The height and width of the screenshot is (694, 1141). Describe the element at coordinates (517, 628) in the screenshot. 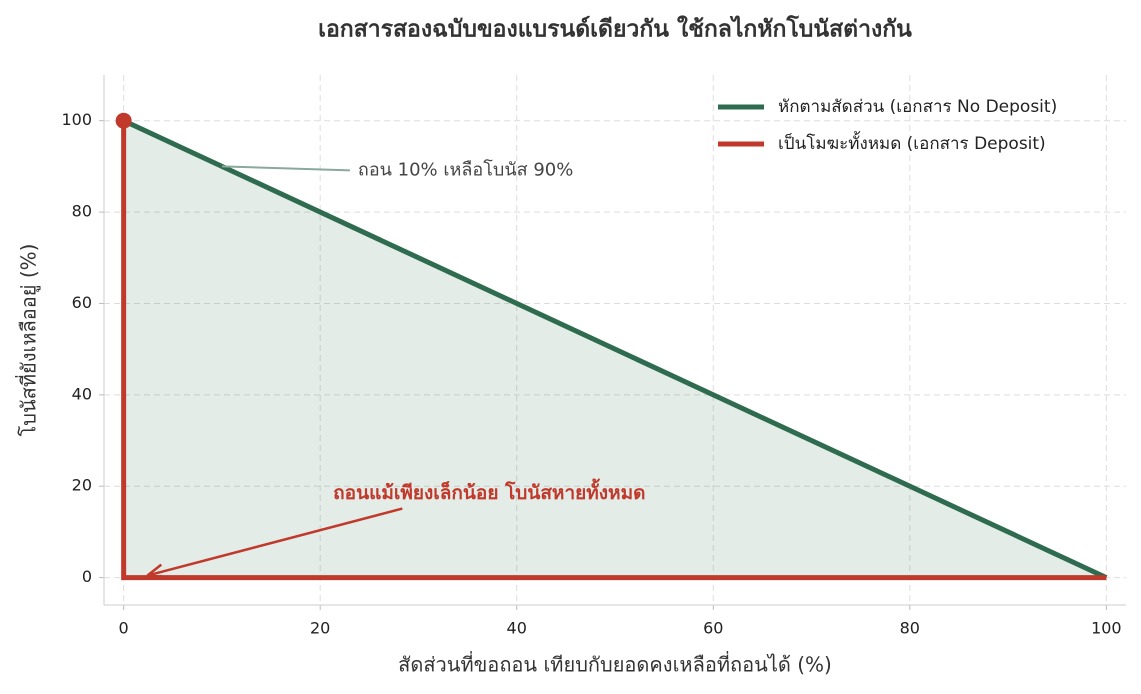

I see `x-tick-label: 40` at that location.